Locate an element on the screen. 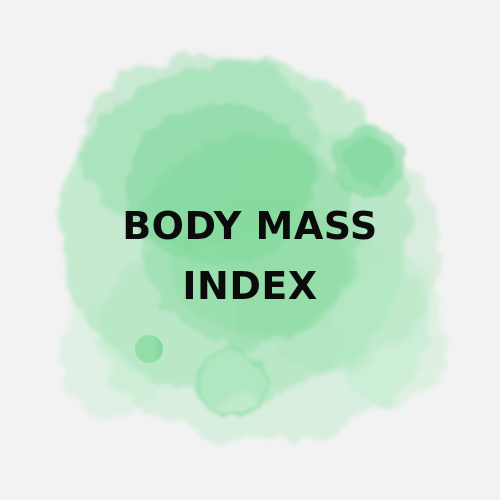  title-line-2: INDEX is located at coordinates (250, 286).